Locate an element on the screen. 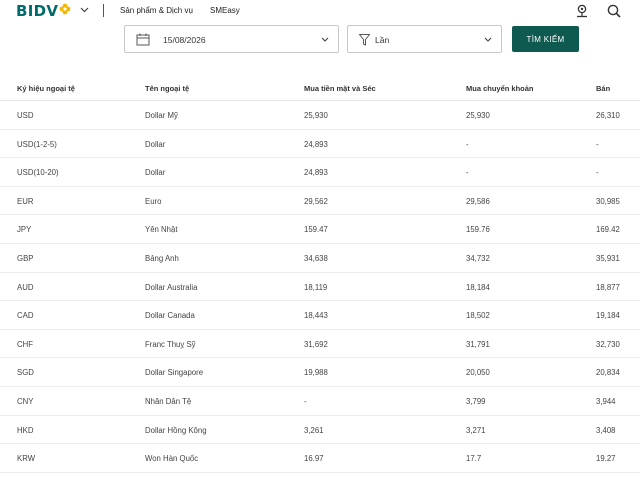 This screenshot has width=640, height=478. cell-buy-cash: 16.97 is located at coordinates (314, 459).